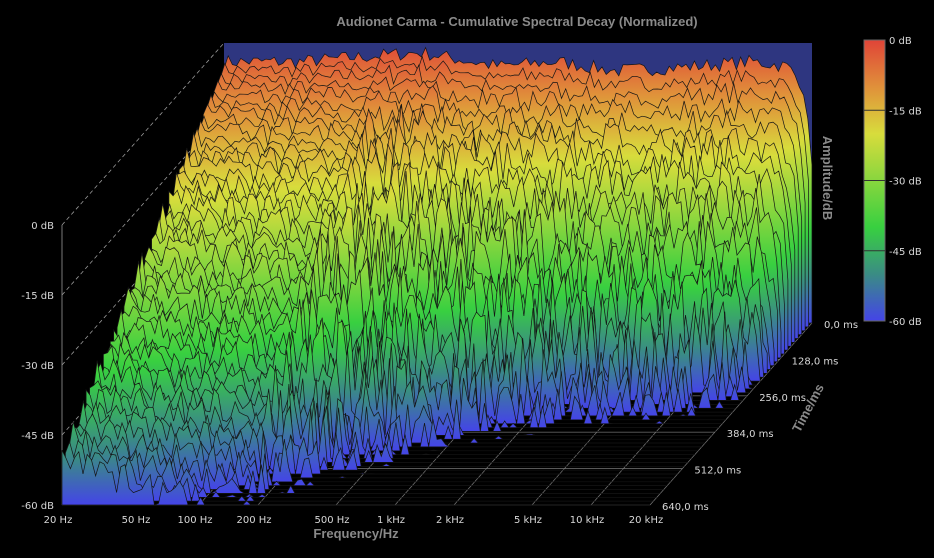  I want to click on z-tick-label: 0,0 ms, so click(841, 325).